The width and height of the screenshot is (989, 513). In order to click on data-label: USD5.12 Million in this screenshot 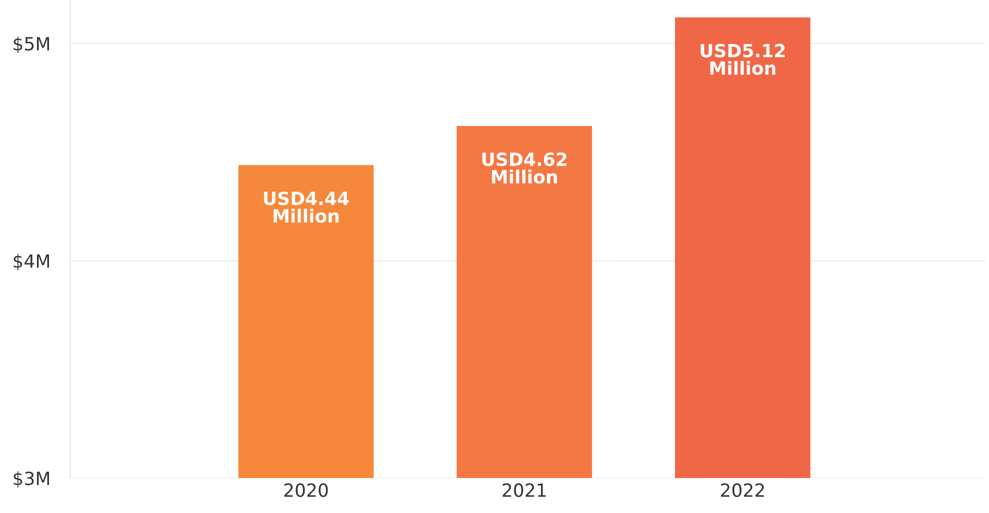, I will do `click(742, 59)`.